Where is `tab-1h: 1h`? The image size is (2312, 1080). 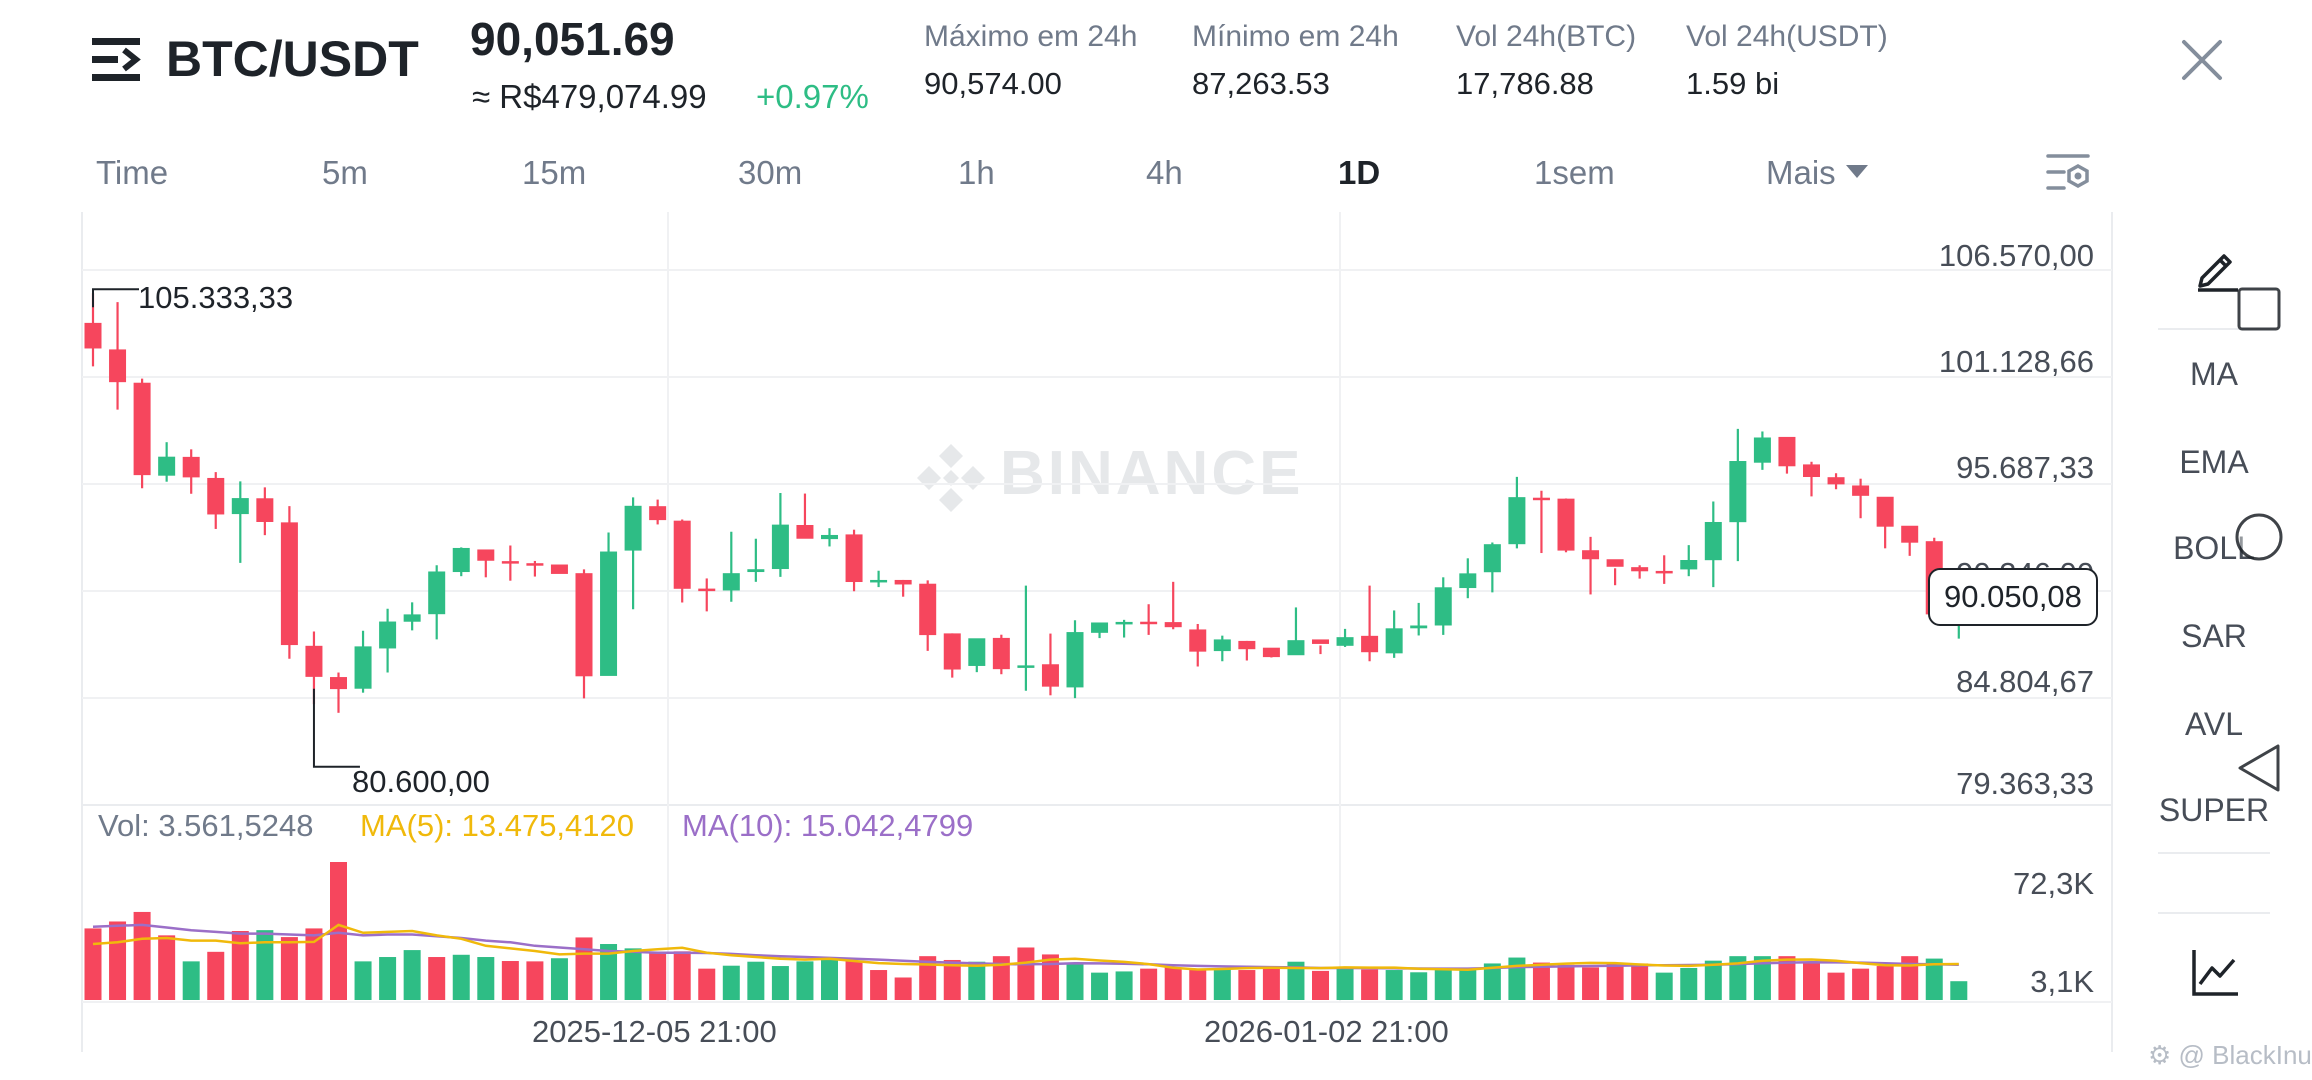 tab-1h: 1h is located at coordinates (976, 172).